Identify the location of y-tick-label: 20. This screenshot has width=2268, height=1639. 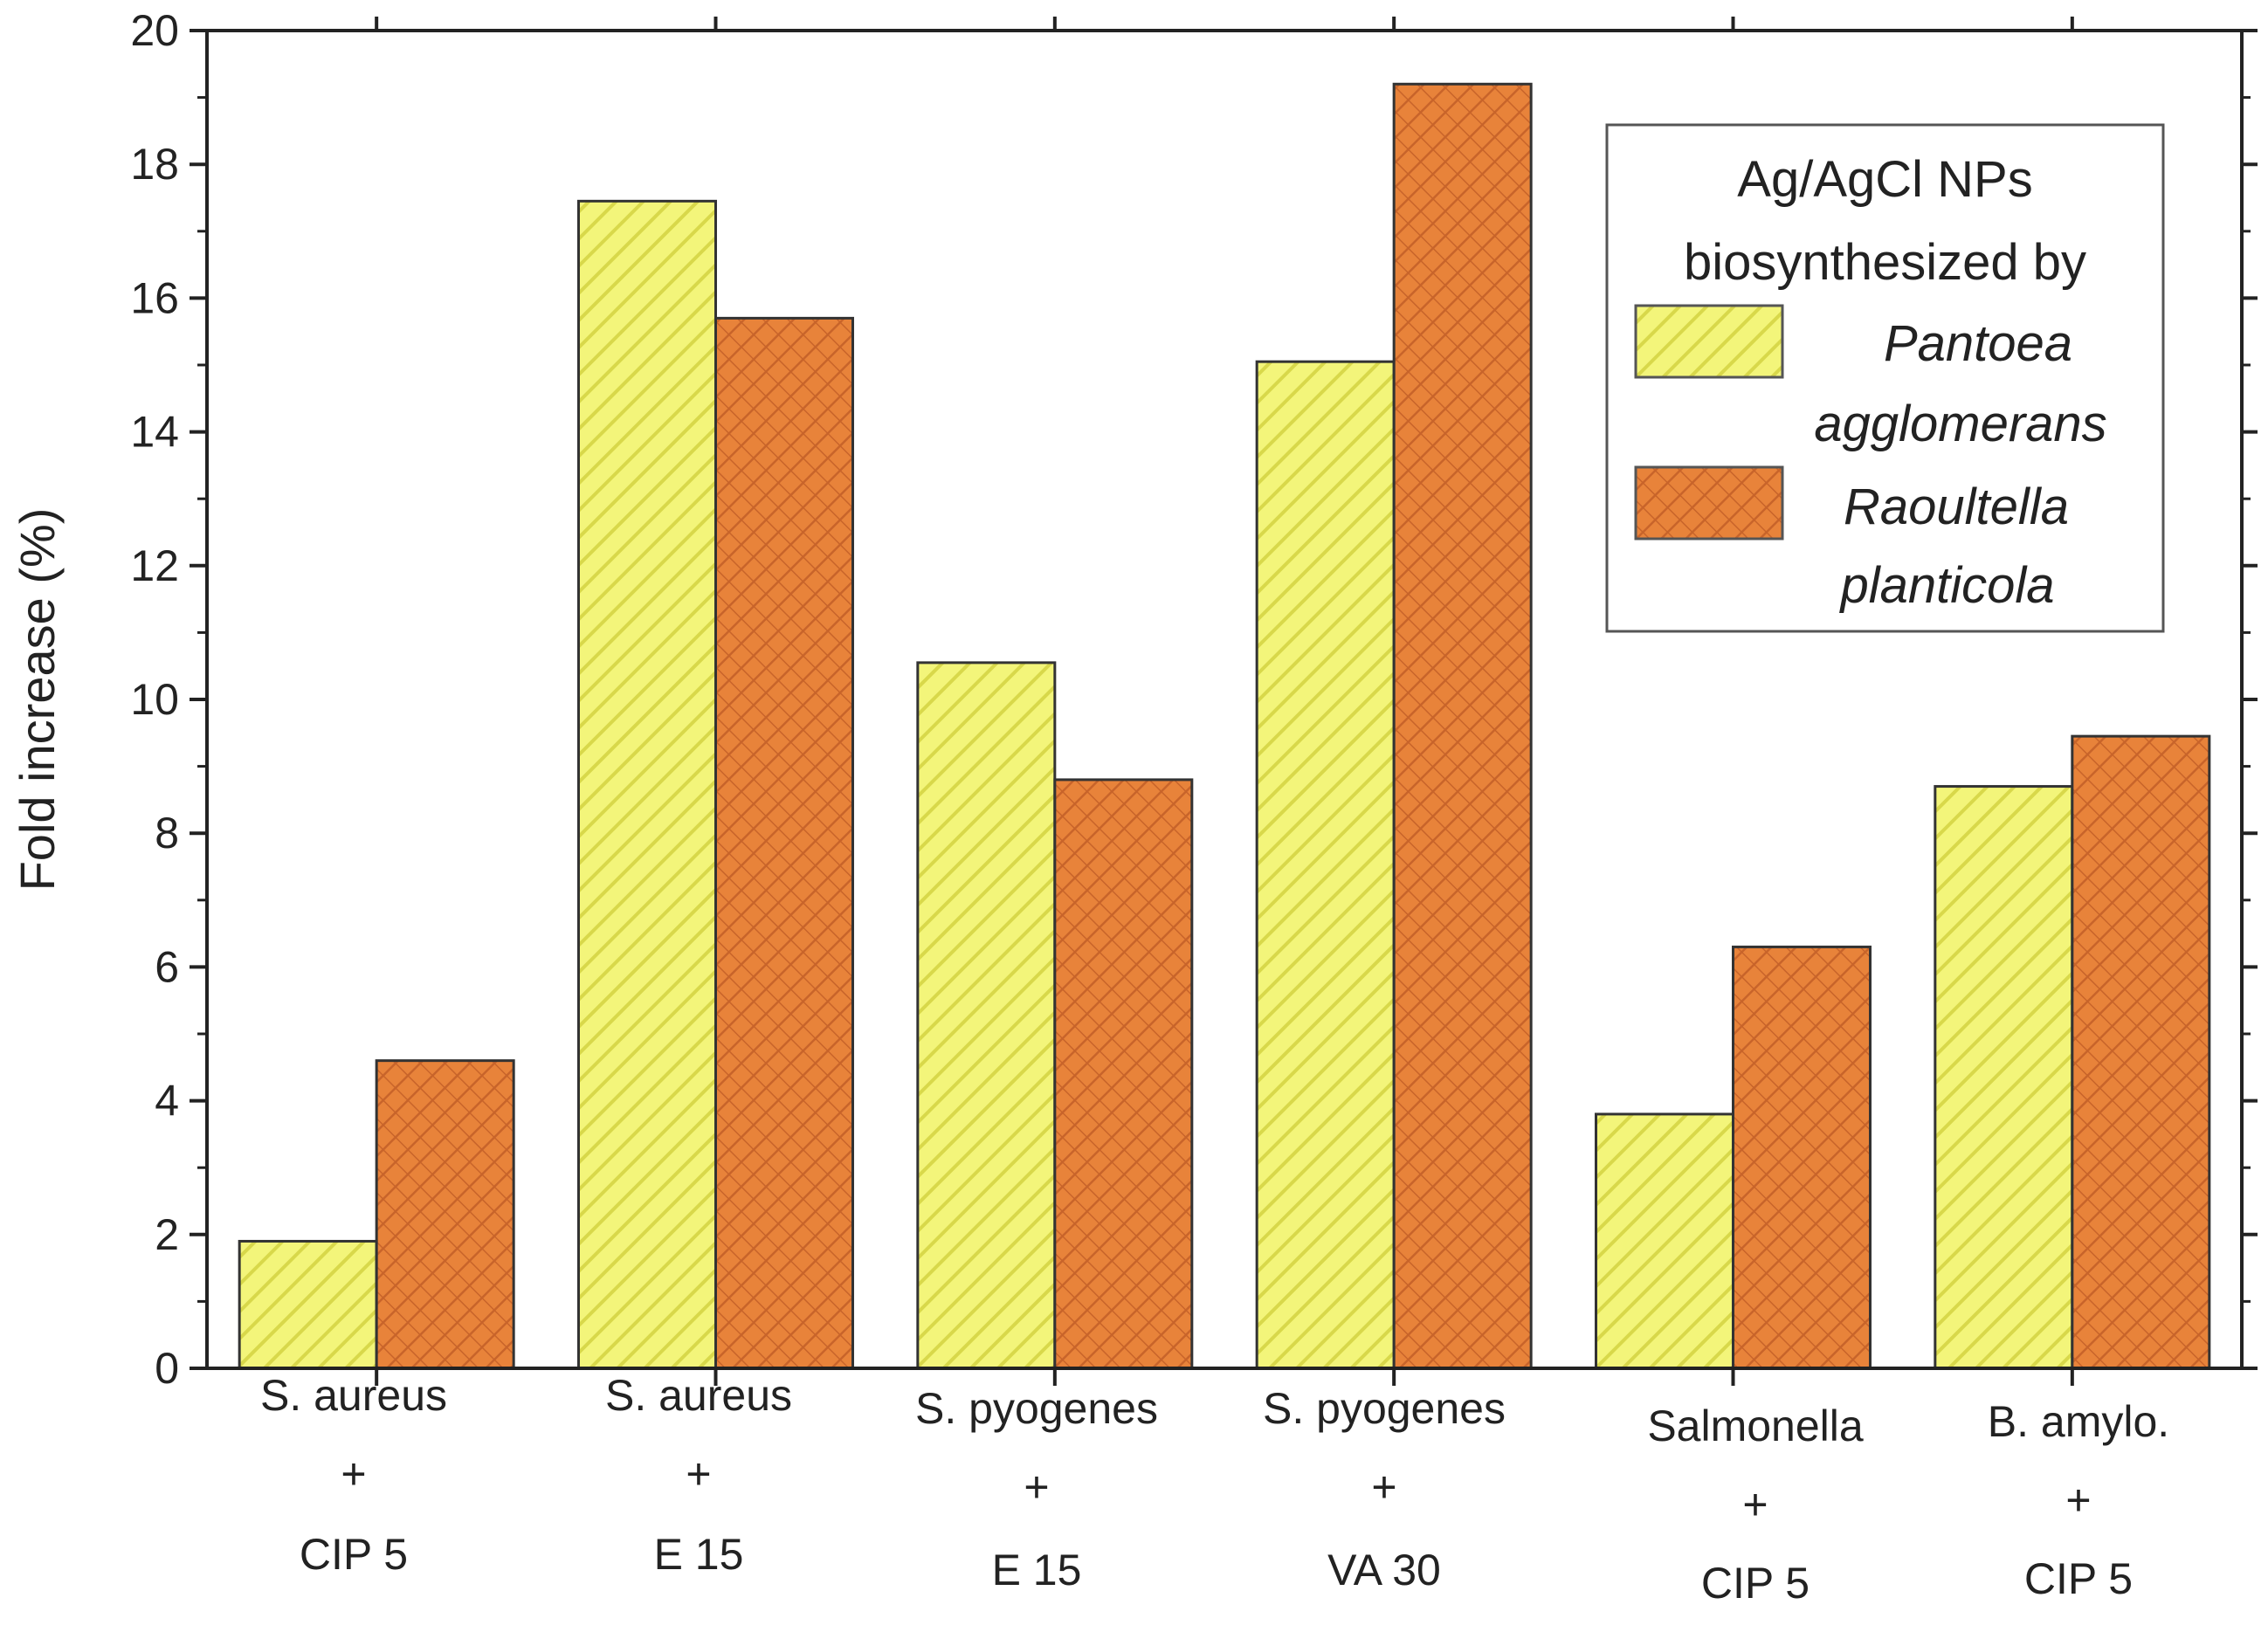
(154, 31).